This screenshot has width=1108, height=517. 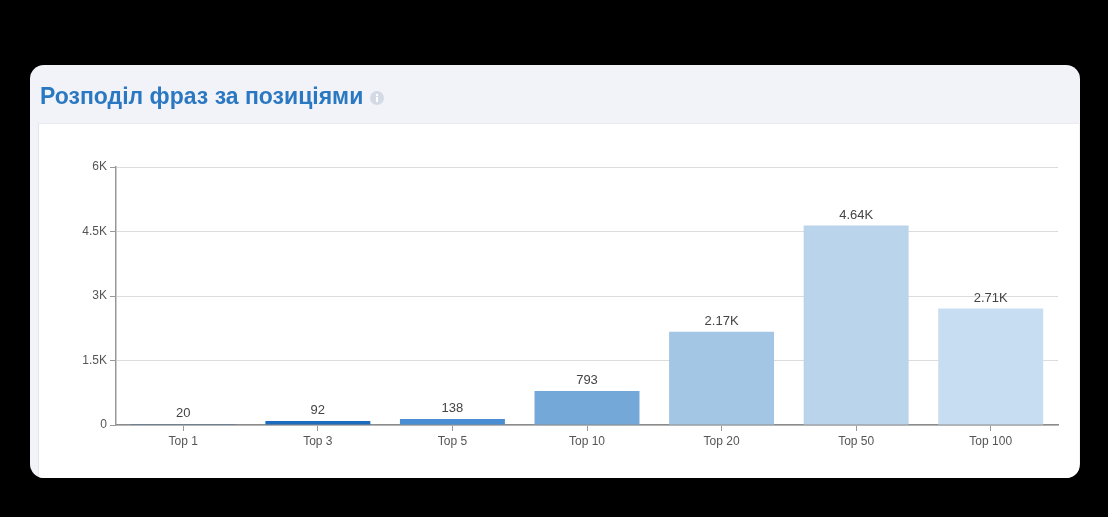 What do you see at coordinates (856, 214) in the screenshot?
I see `data-label: 4.64K` at bounding box center [856, 214].